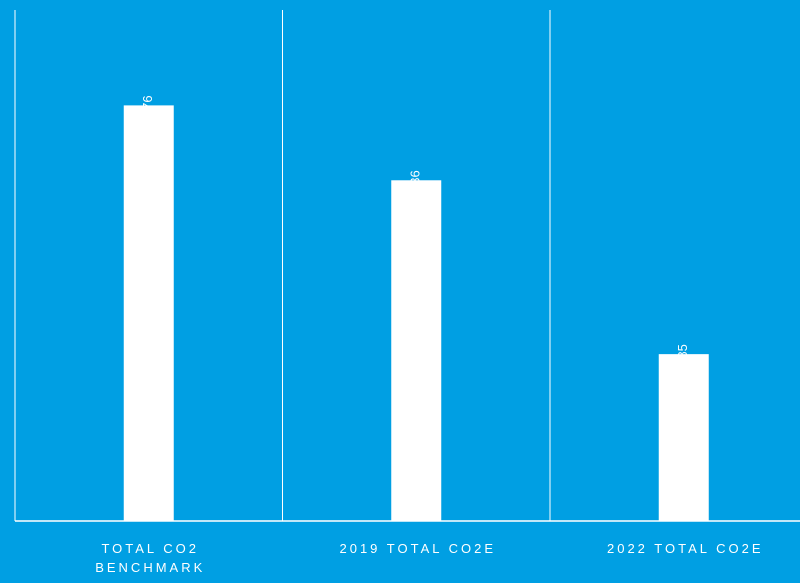 Image resolution: width=800 pixels, height=583 pixels. I want to click on x-tick-label: TOTAL CO2 BENCHMARK, so click(150, 558).